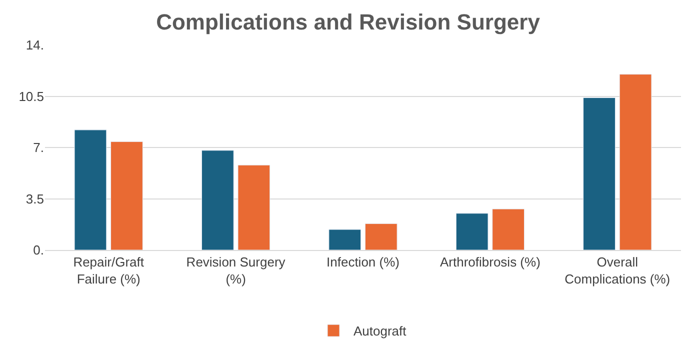 The height and width of the screenshot is (357, 696). I want to click on chart-title: Complications and Revision Surgery, so click(348, 22).